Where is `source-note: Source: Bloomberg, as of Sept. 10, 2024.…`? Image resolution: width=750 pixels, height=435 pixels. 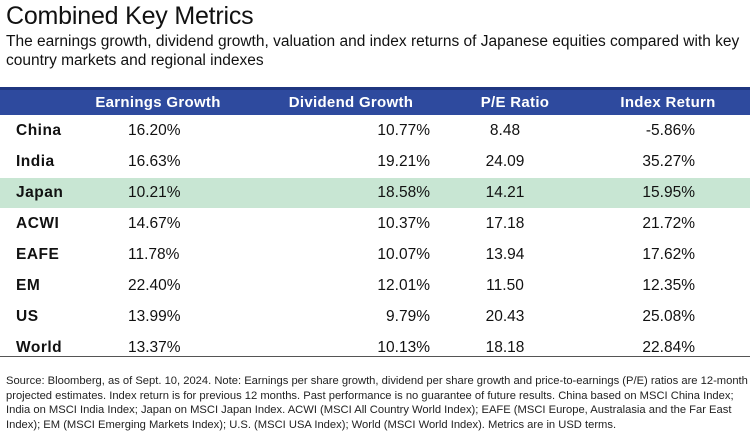
source-note: Source: Bloomberg, as of Sept. 10, 2024.… is located at coordinates (377, 403).